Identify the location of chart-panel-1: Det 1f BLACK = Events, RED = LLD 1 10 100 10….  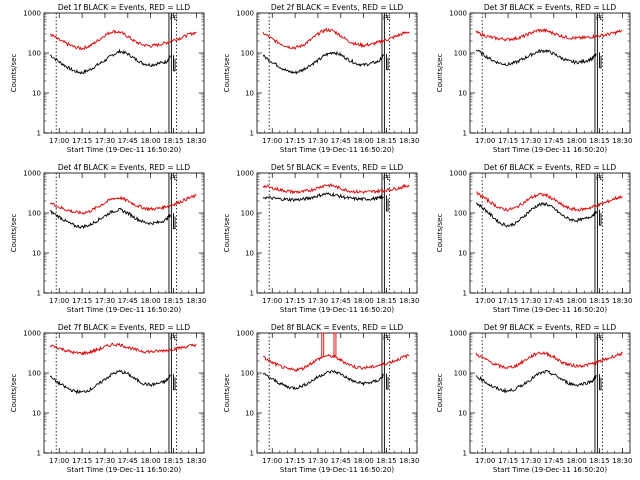
(108, 78).